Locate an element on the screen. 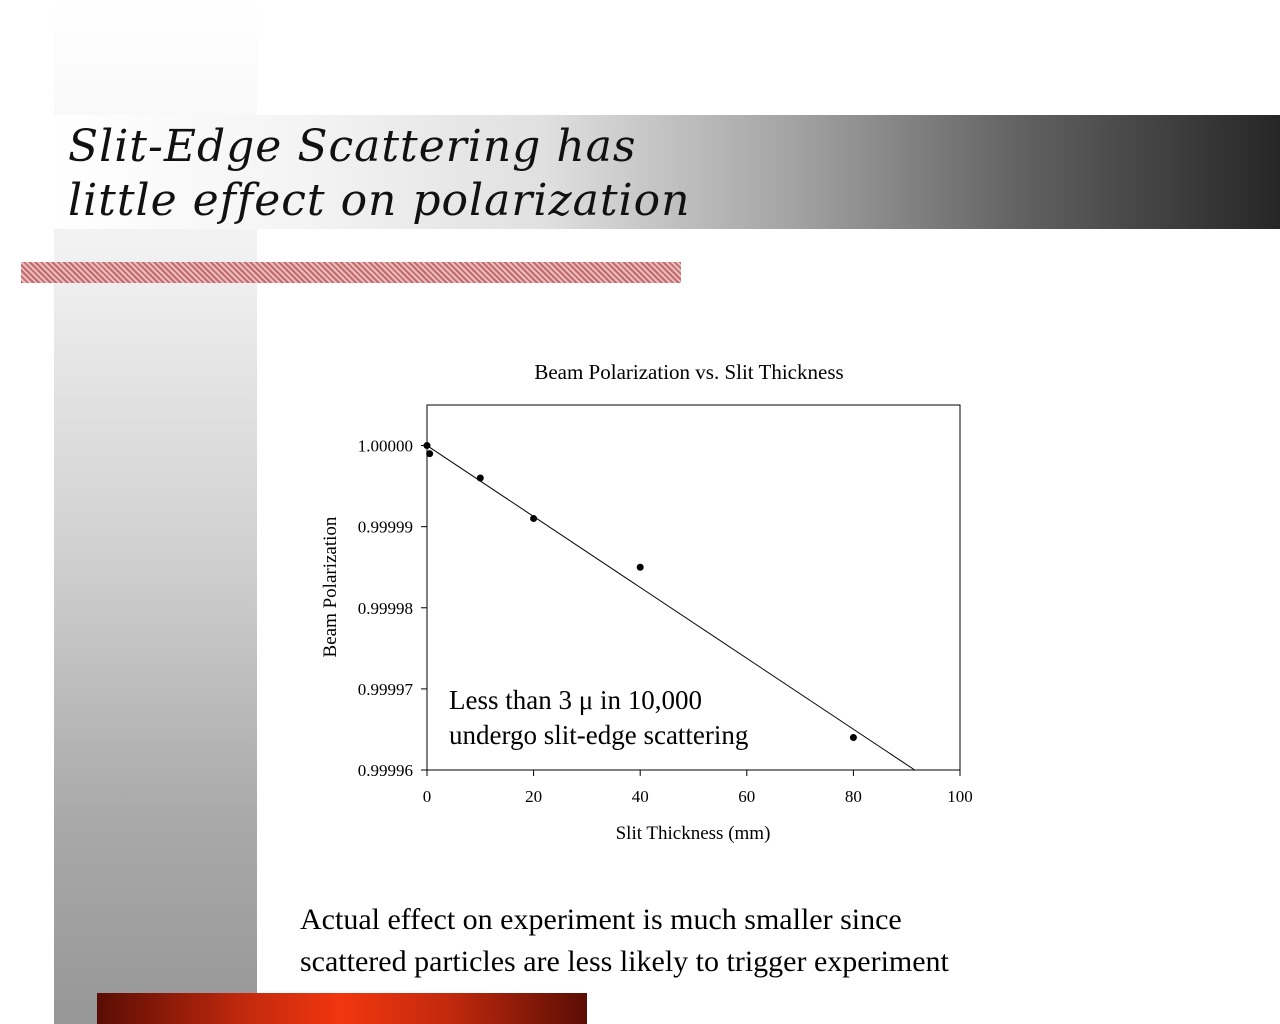 This screenshot has width=1280, height=1024. x-tick-label: 40 is located at coordinates (640, 796).